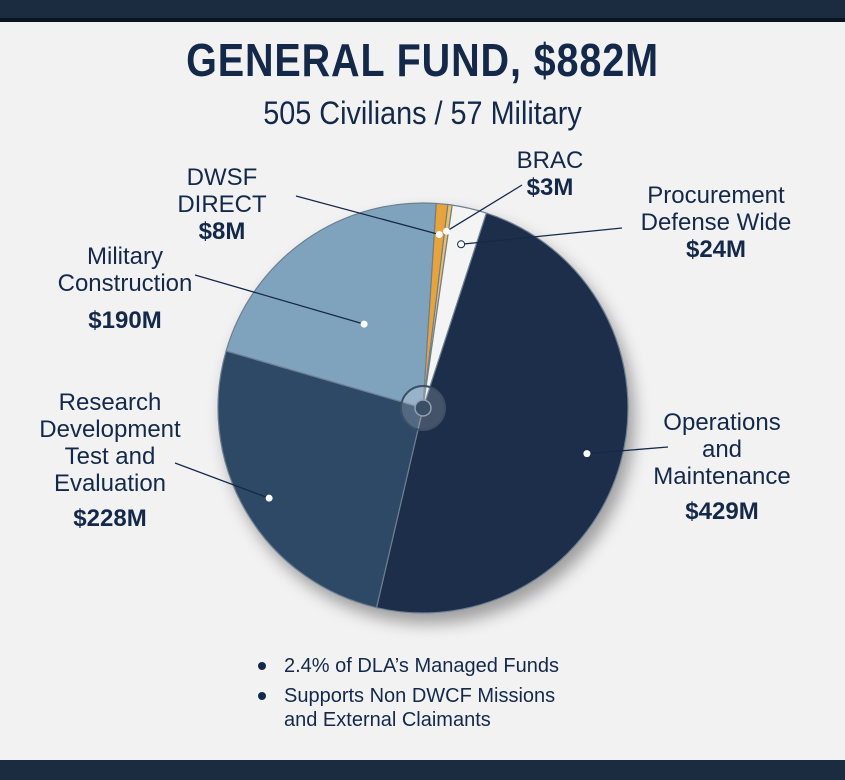  Describe the element at coordinates (110, 483) in the screenshot. I see `rdte-line-4: Evaluation` at that location.